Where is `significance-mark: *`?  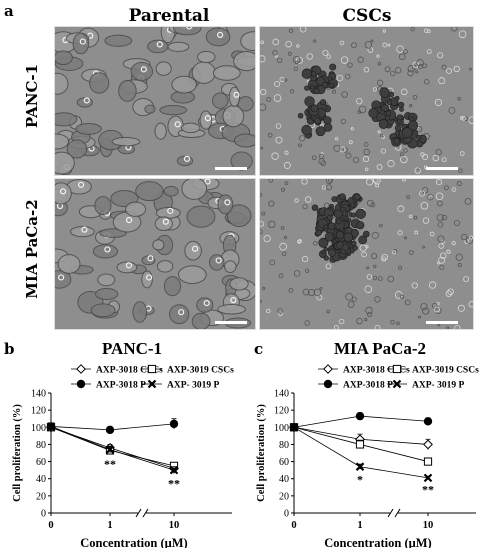 significance-mark: * is located at coordinates (360, 479).